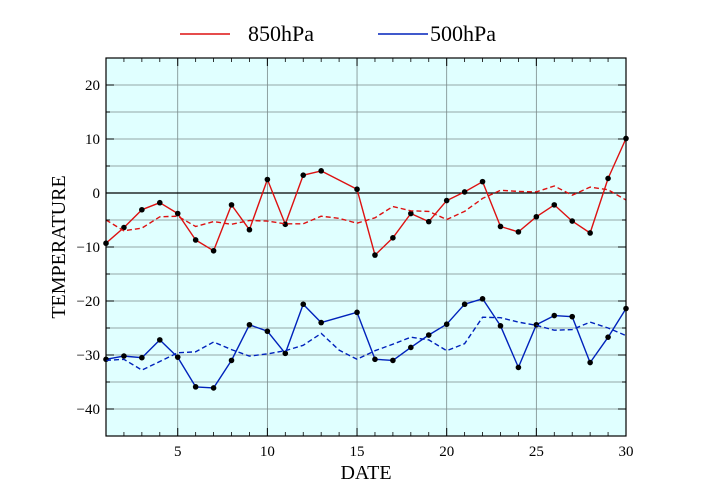 Image resolution: width=702 pixels, height=496 pixels. I want to click on y-tick-label: −30, so click(88, 356).